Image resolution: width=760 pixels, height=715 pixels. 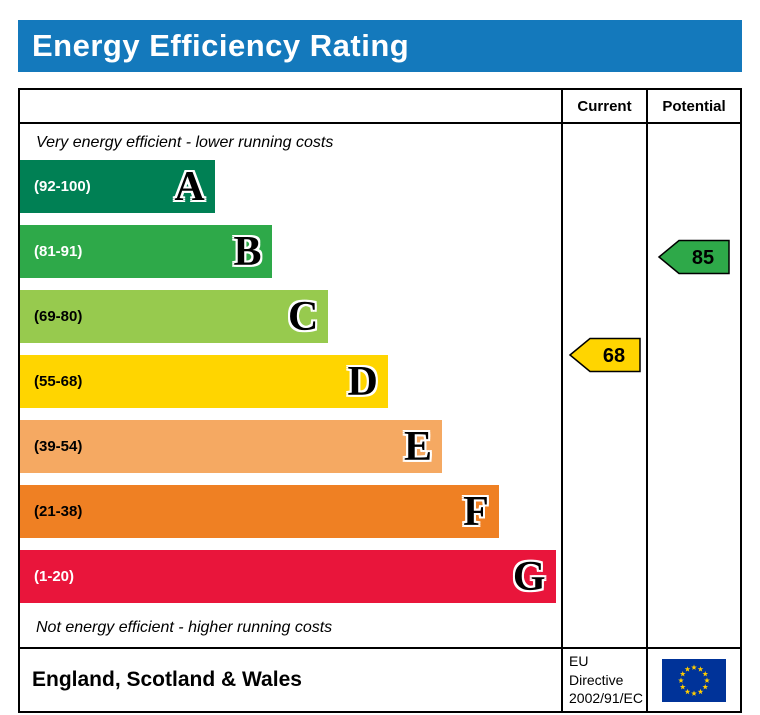 What do you see at coordinates (247, 251) in the screenshot?
I see `band-letter: B` at bounding box center [247, 251].